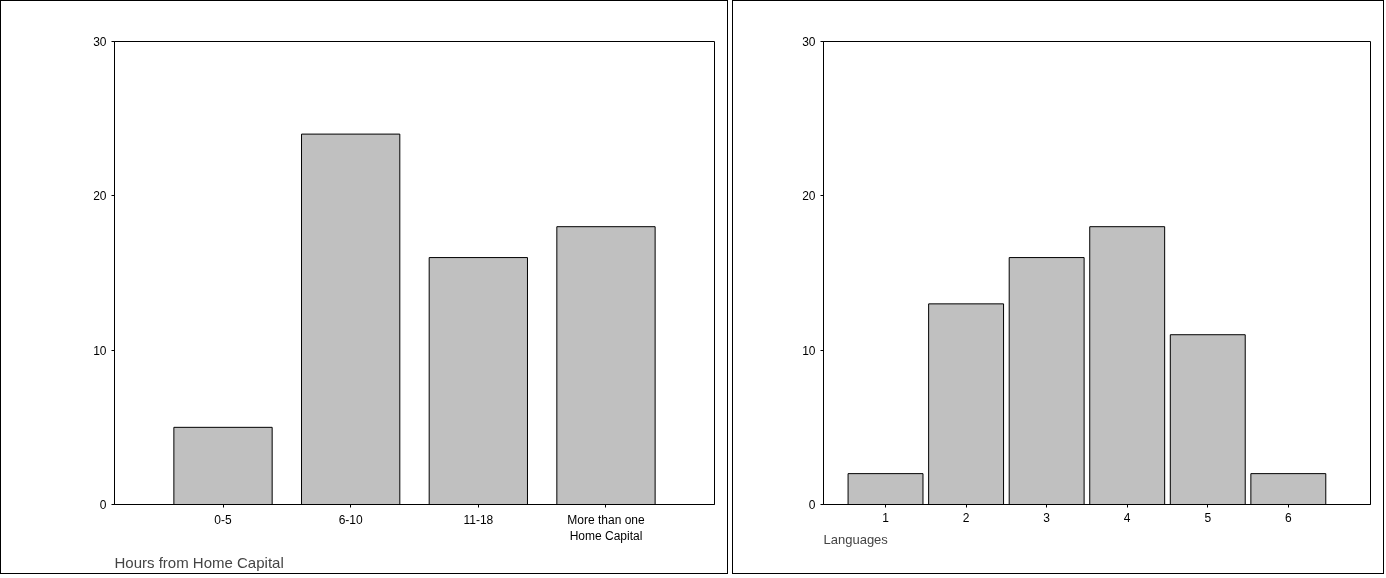 This screenshot has width=1386, height=578. What do you see at coordinates (1288, 517) in the screenshot?
I see `x-tick-label: 6` at bounding box center [1288, 517].